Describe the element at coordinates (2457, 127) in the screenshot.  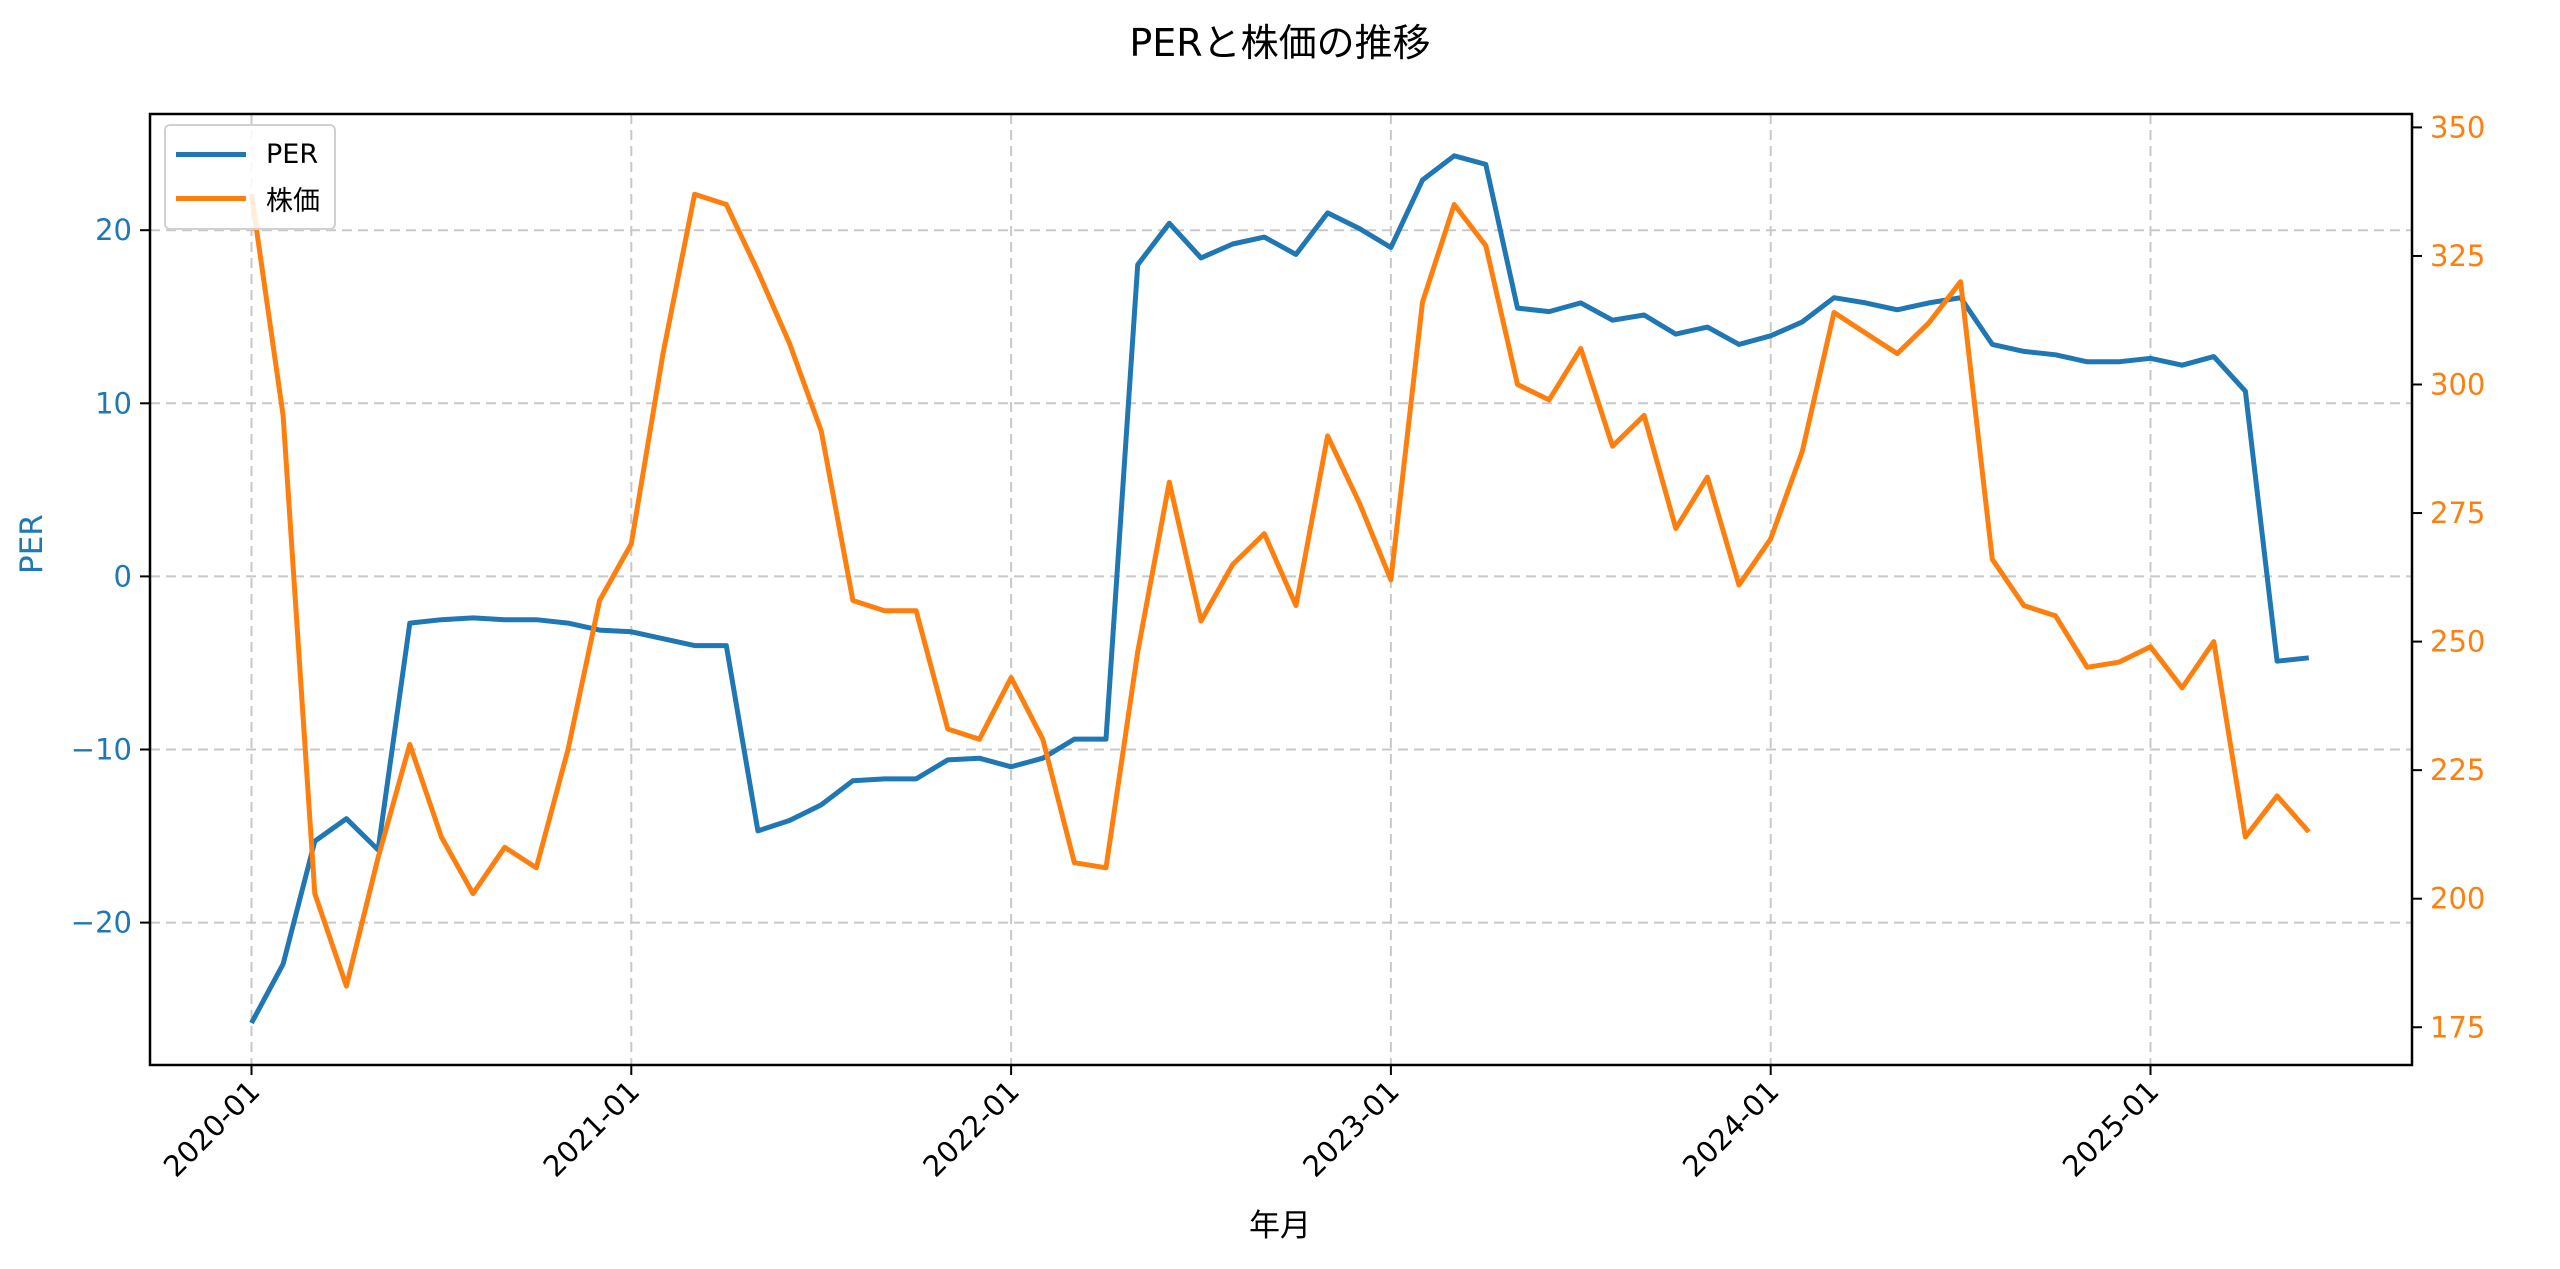
I see `y-right-tick-label: 350` at that location.